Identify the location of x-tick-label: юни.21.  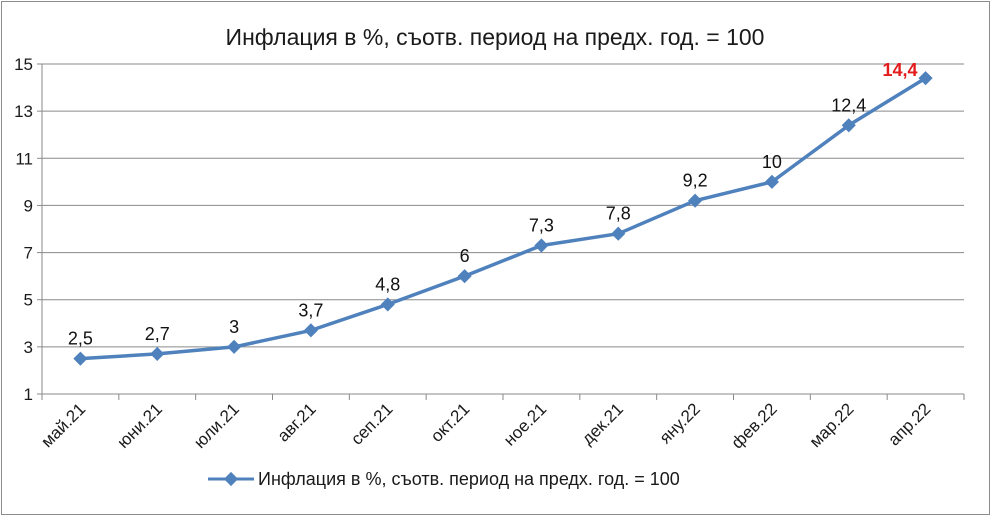
(140, 425).